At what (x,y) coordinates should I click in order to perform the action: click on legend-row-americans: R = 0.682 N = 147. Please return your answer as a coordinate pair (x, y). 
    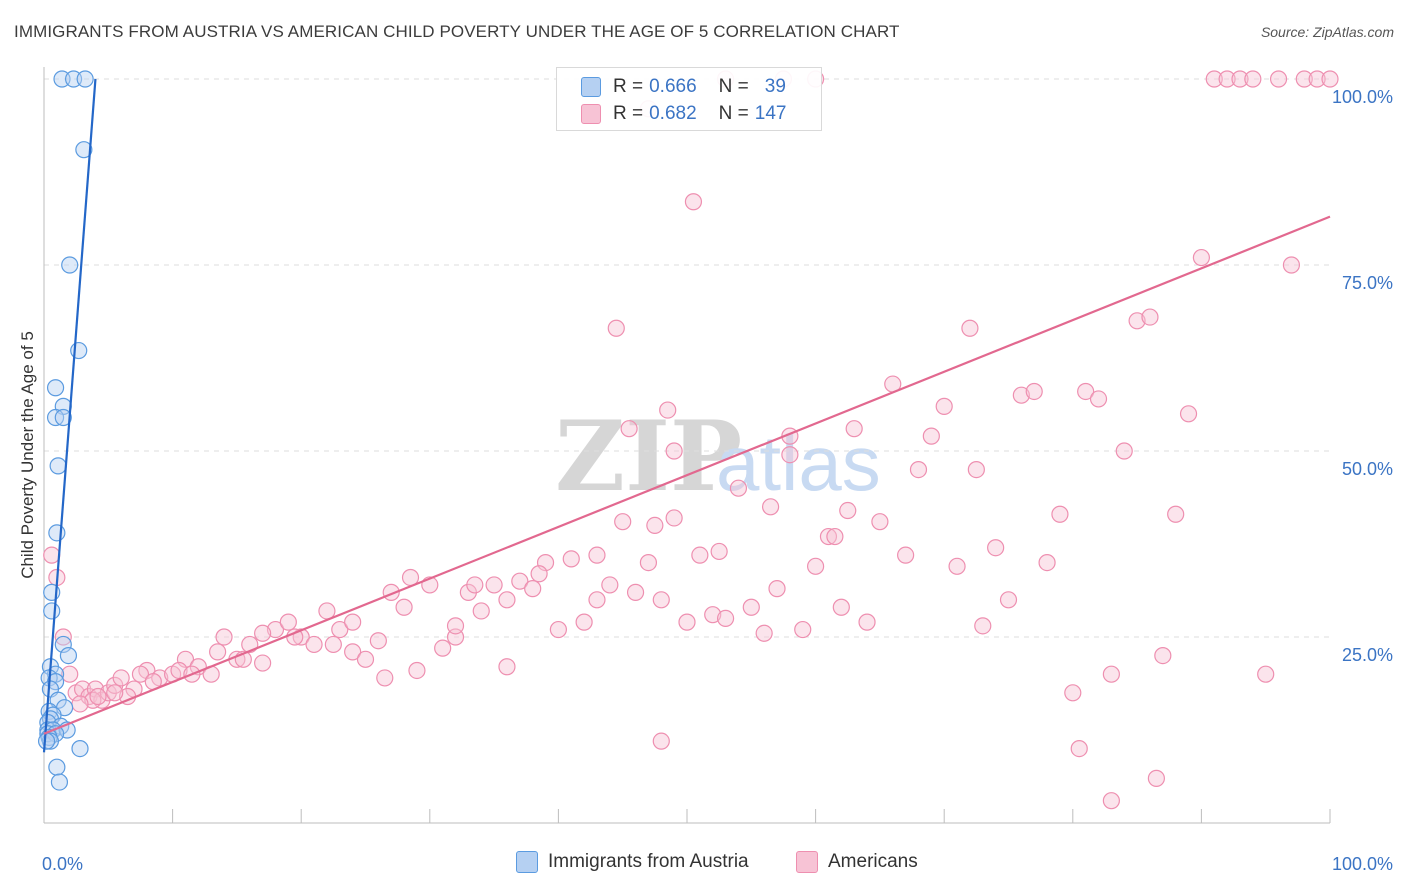
    Looking at the image, I should click on (683, 114).